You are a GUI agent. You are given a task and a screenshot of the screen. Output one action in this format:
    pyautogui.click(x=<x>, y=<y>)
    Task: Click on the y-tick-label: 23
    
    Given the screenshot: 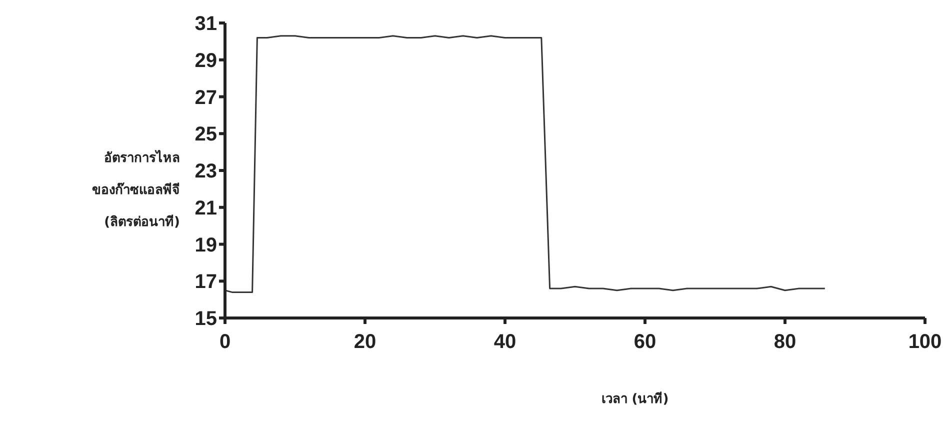 What is the action you would take?
    pyautogui.click(x=205, y=171)
    